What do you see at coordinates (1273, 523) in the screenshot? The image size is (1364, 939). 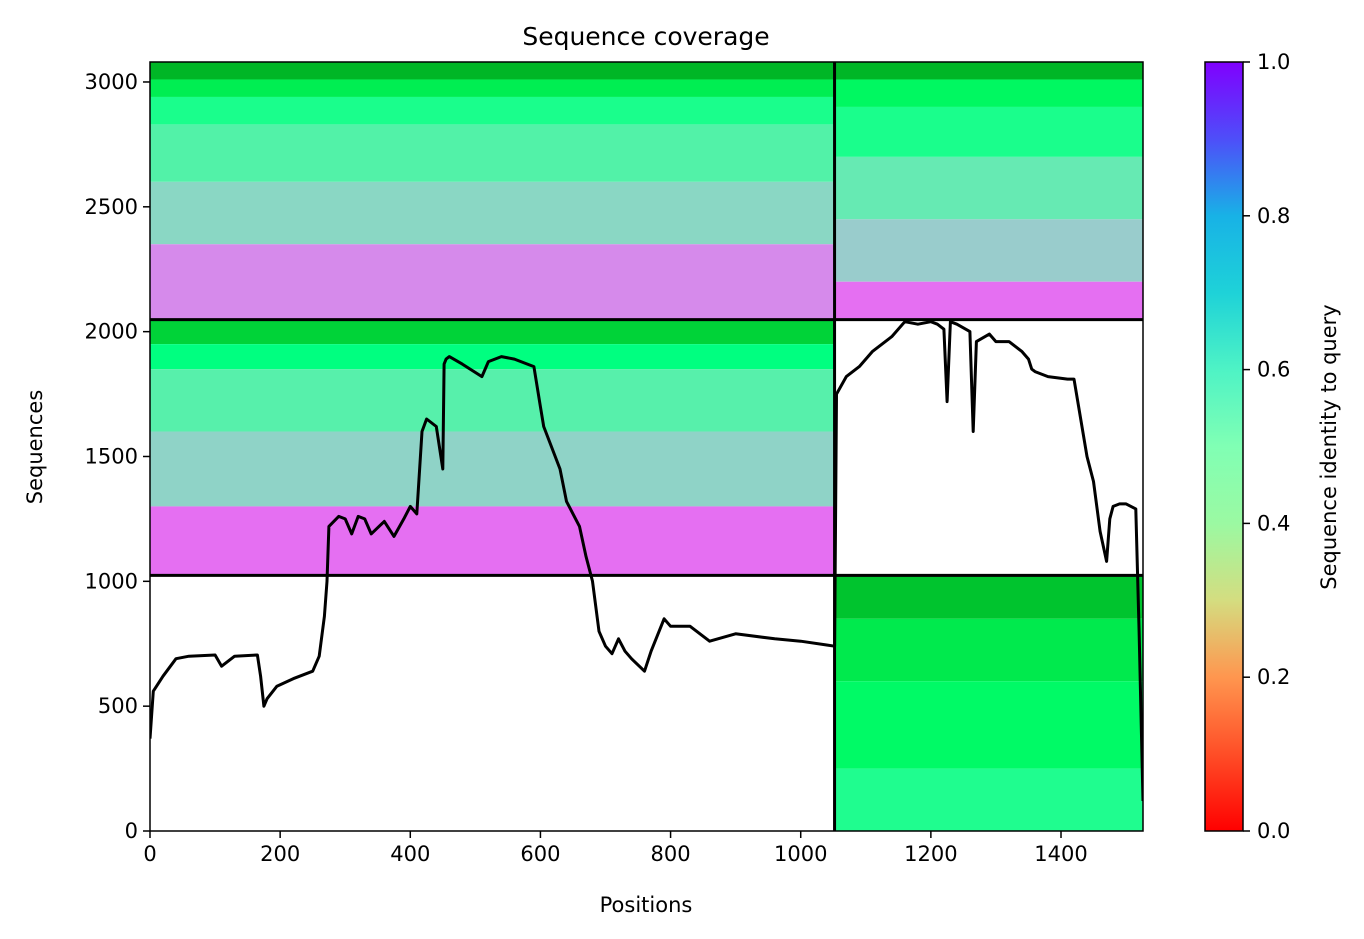 I see `colorbar-tick-label: 0.4` at bounding box center [1273, 523].